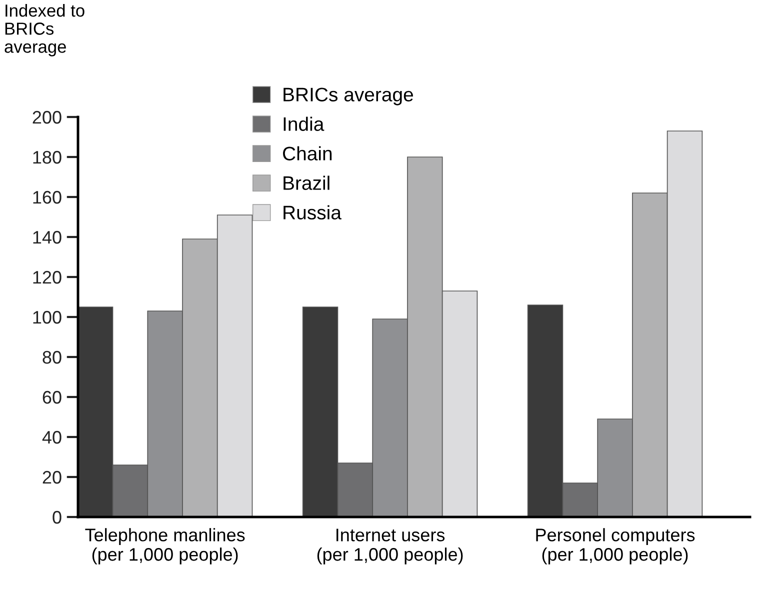  Describe the element at coordinates (47, 317) in the screenshot. I see `y-tick-label: 100` at that location.